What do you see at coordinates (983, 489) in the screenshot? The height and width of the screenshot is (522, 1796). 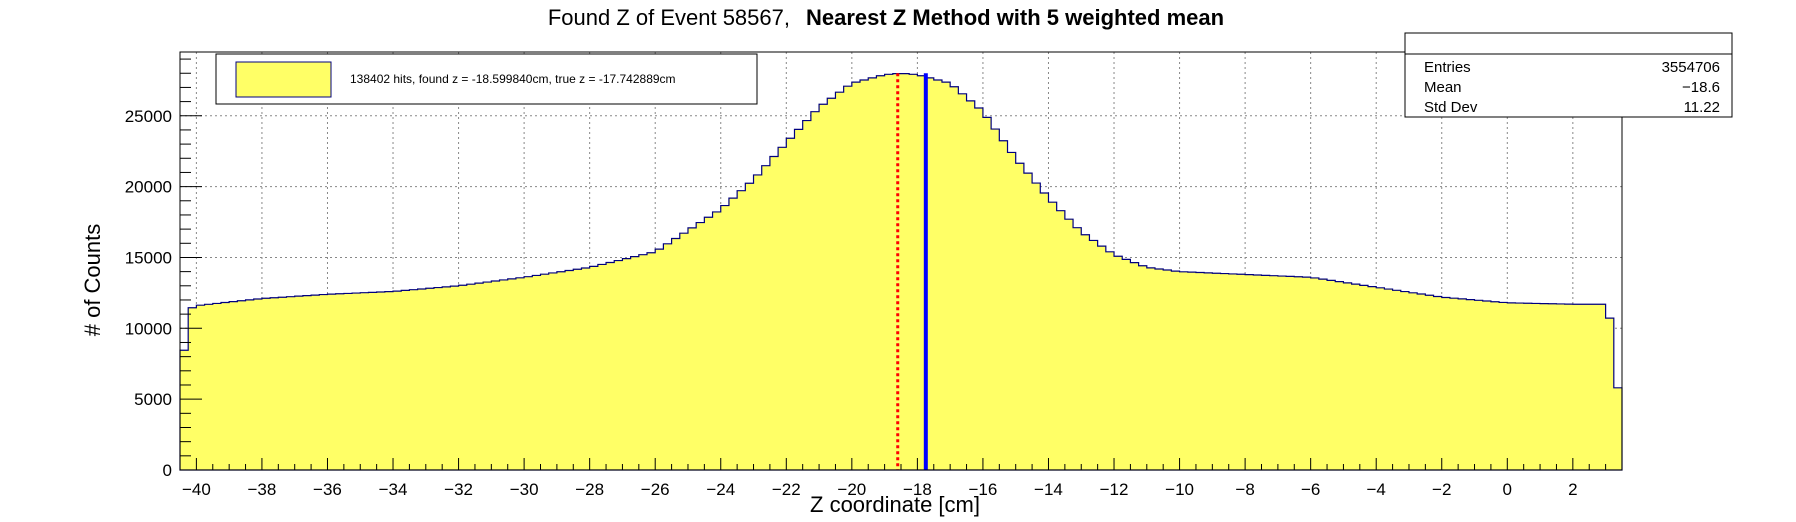 I see `x-tick-label: −16` at bounding box center [983, 489].